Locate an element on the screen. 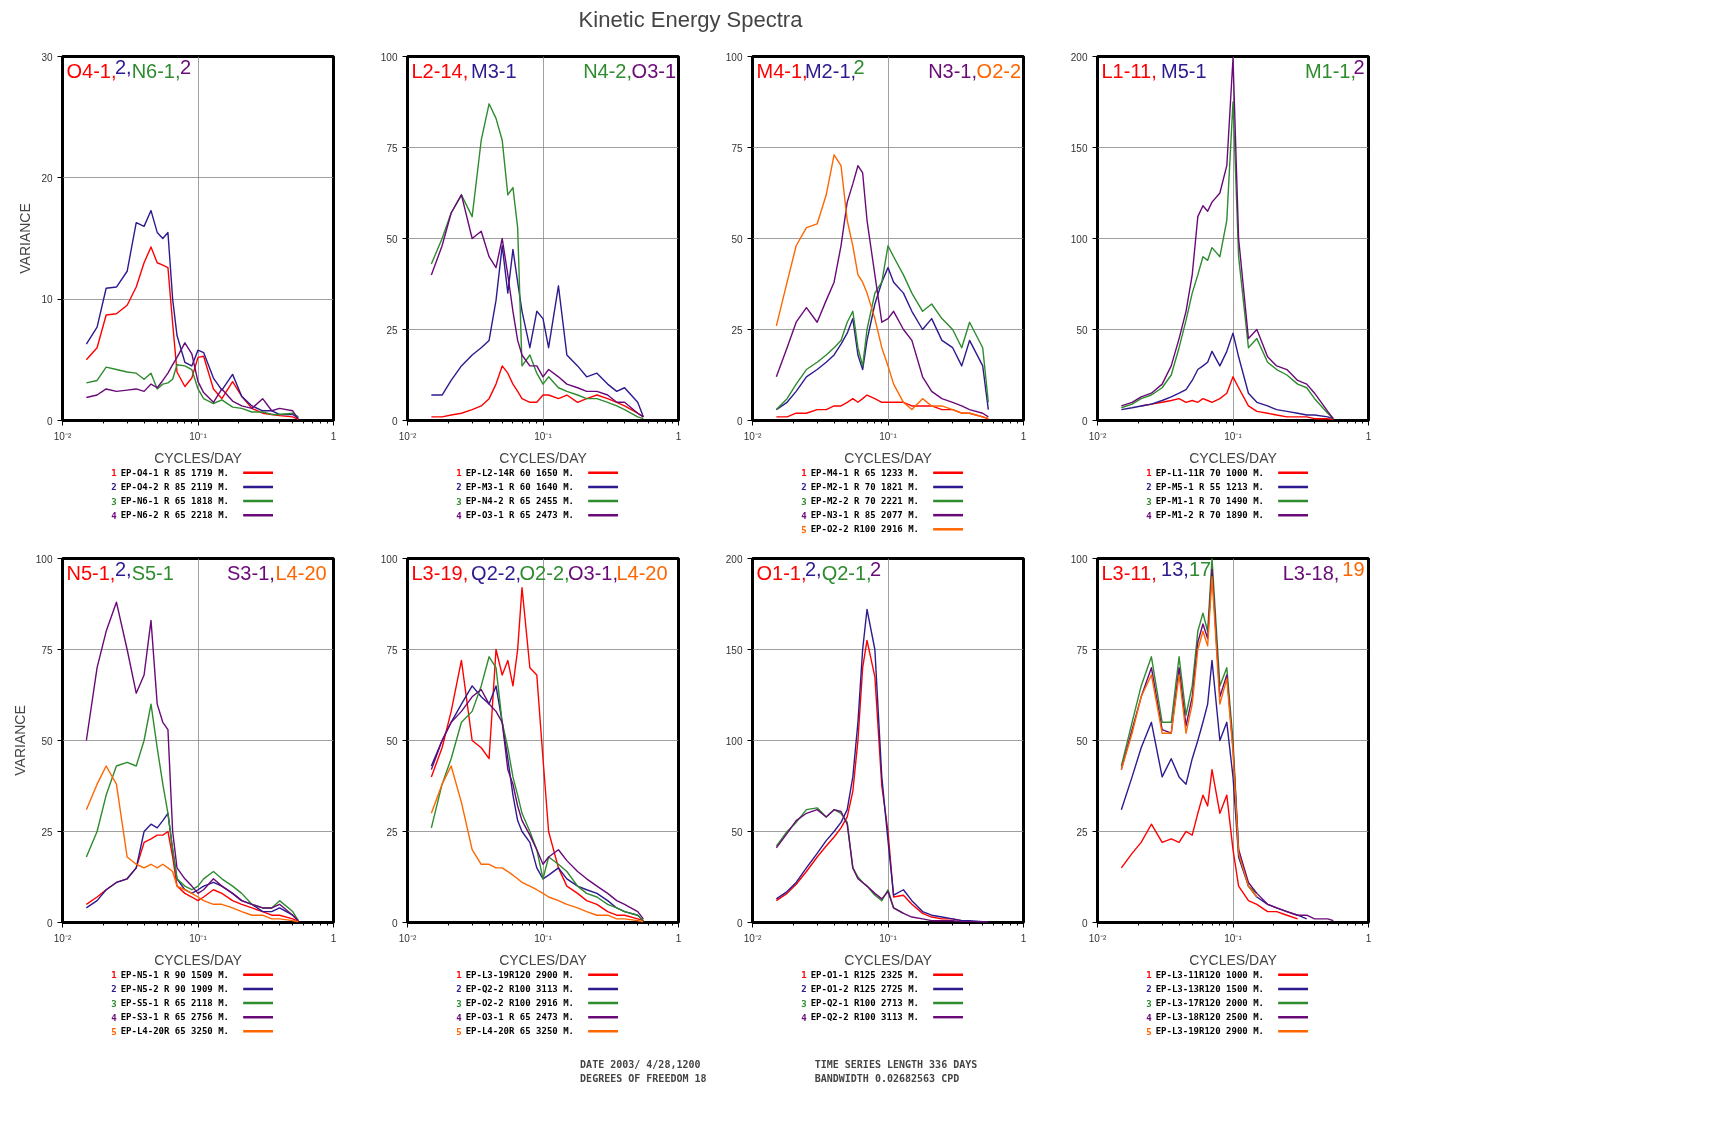 This screenshot has height=1129, width=1732. legend-label: 4 EP-L3-18R120 2500 M. is located at coordinates (1205, 1017).